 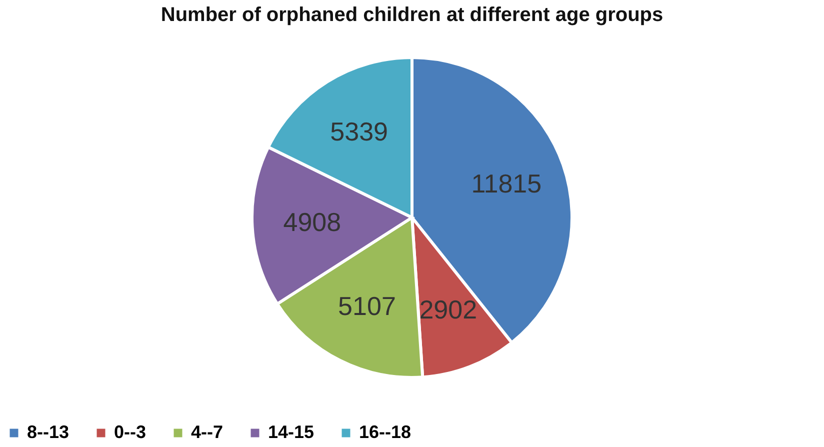 What do you see at coordinates (291, 432) in the screenshot?
I see `legend-label: 14-15` at bounding box center [291, 432].